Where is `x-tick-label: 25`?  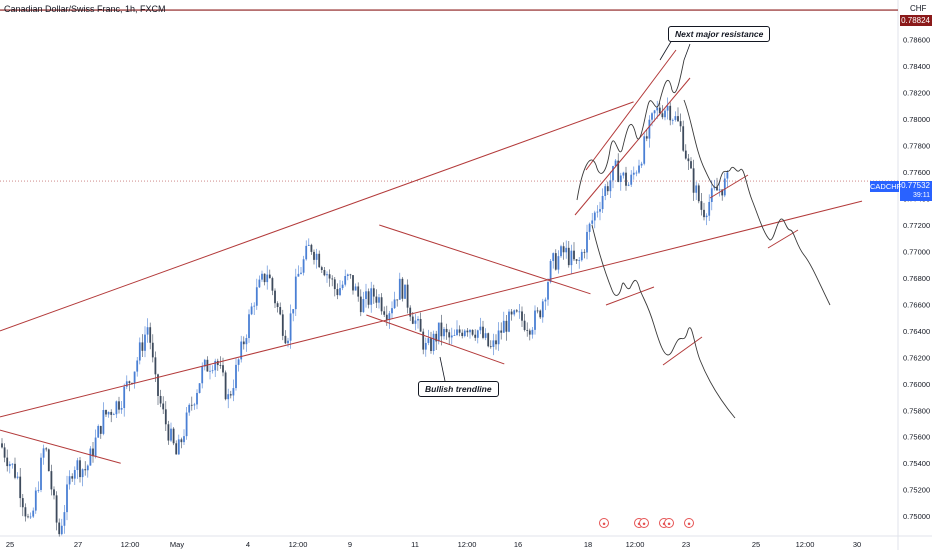
x-tick-label: 25 is located at coordinates (10, 544).